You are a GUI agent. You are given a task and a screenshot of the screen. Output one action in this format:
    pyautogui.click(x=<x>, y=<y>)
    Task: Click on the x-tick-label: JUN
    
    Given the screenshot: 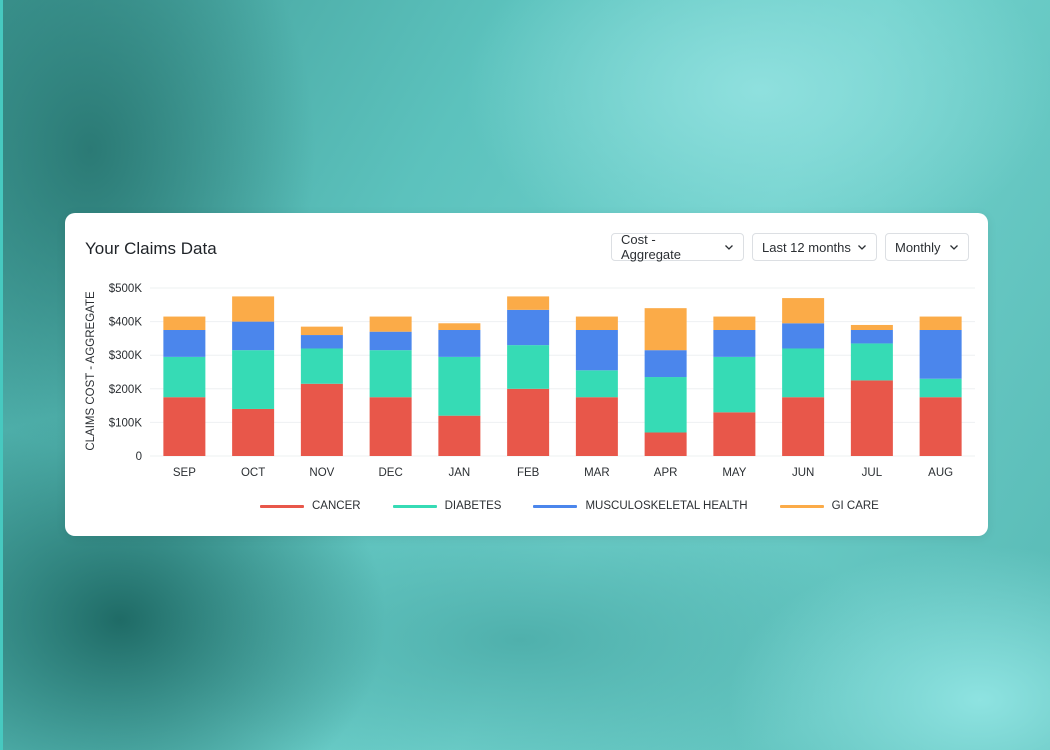 What is the action you would take?
    pyautogui.click(x=803, y=473)
    